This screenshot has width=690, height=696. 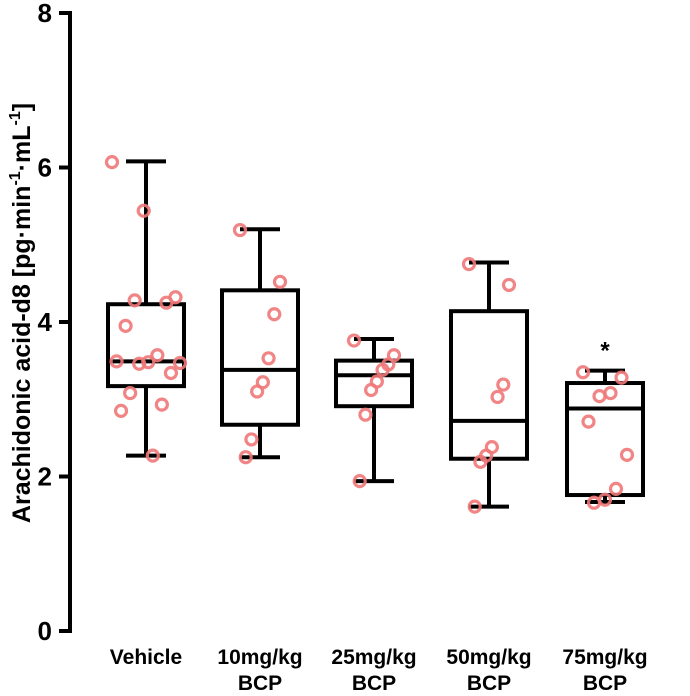 What do you see at coordinates (605, 683) in the screenshot?
I see `x-category-sublabel-4: BCP` at bounding box center [605, 683].